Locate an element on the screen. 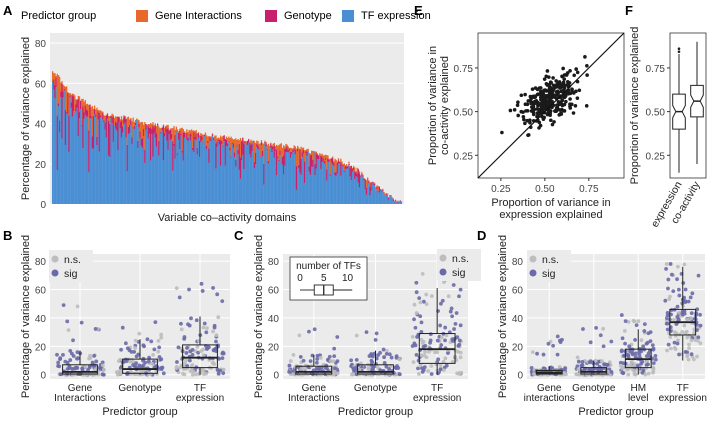  panel-b-box is located at coordinates (80, 369).